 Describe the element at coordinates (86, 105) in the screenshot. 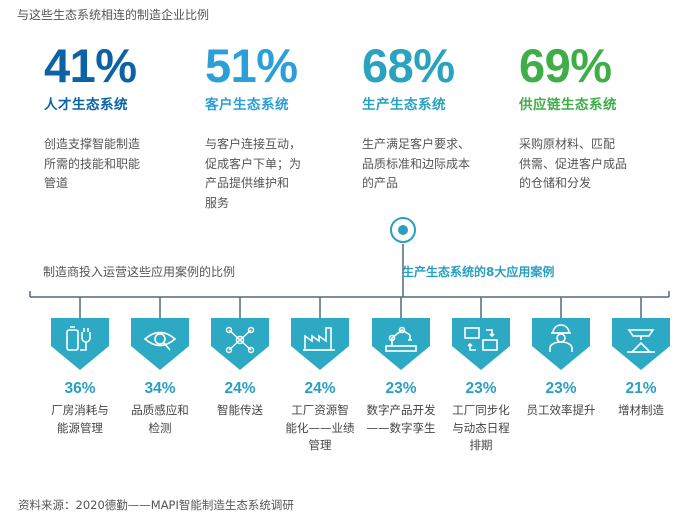

I see `stat-name: 人才生态系统` at that location.